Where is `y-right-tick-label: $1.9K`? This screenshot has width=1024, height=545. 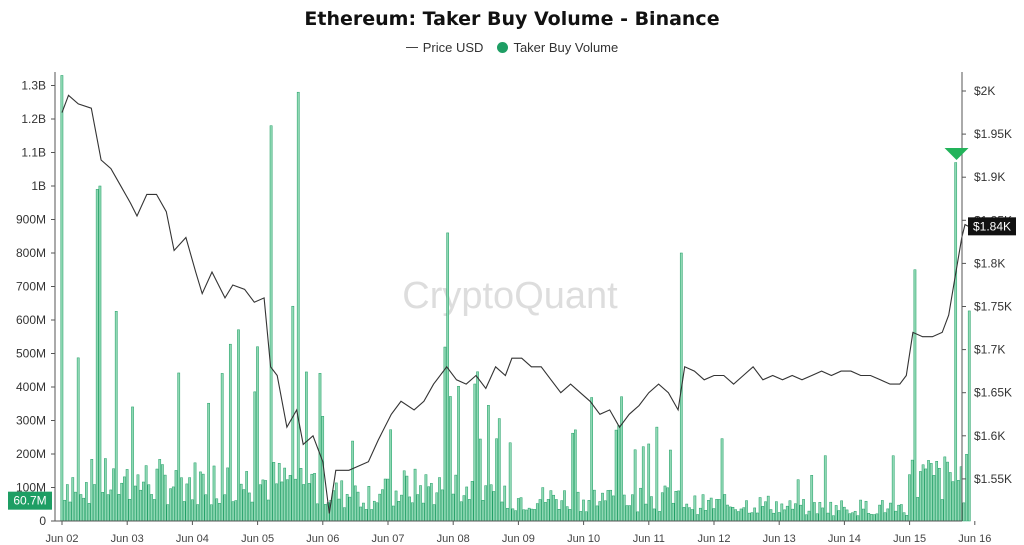 y-right-tick-label: $1.9K is located at coordinates (989, 177).